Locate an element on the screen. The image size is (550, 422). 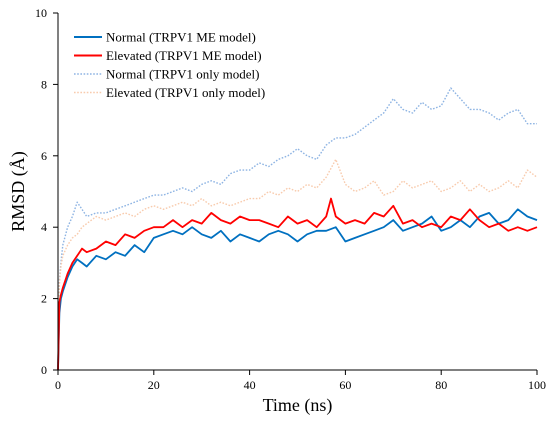
x-tick-label: 100 is located at coordinates (537, 385).